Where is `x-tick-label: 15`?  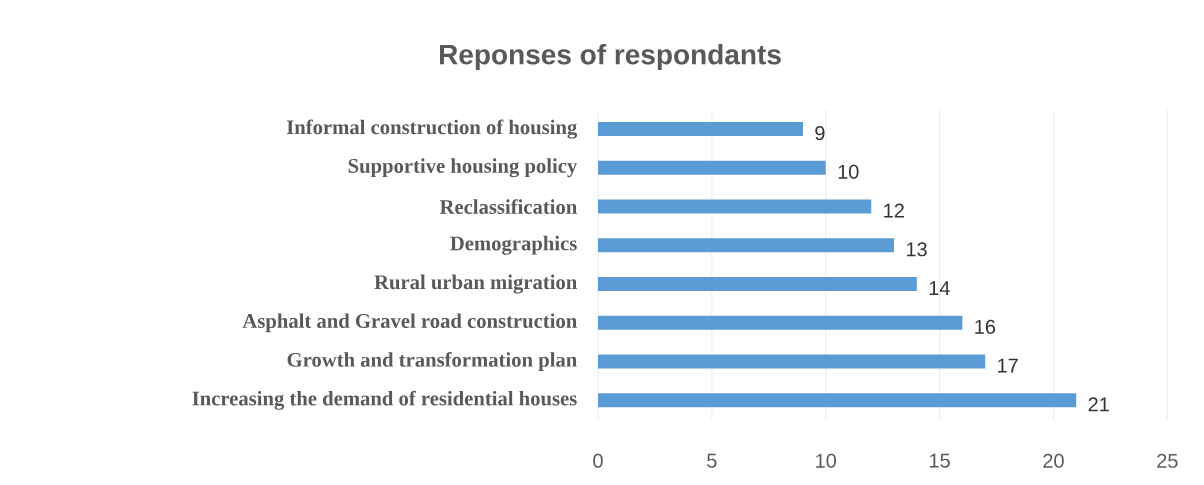
x-tick-label: 15 is located at coordinates (940, 460).